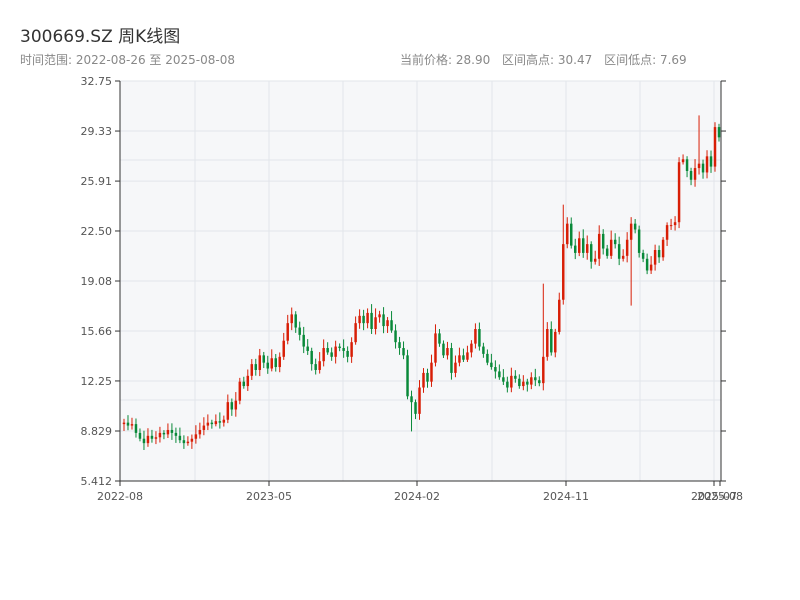 The width and height of the screenshot is (800, 600). What do you see at coordinates (97, 481) in the screenshot?
I see `y-tick-label: 5.412` at bounding box center [97, 481].